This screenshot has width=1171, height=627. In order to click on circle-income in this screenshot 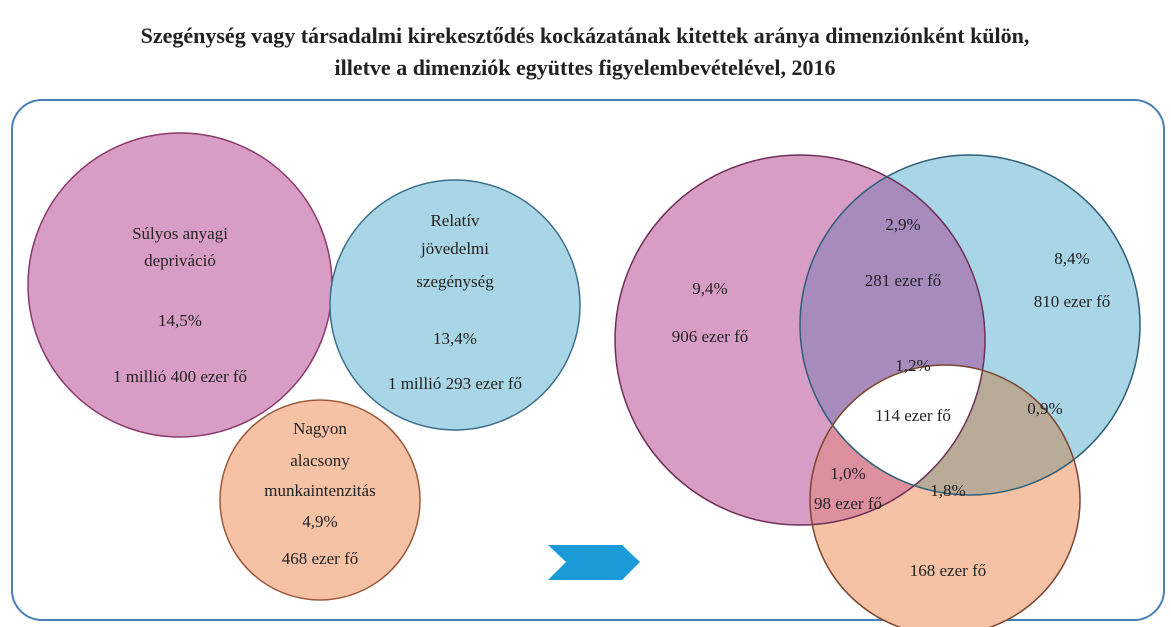, I will do `click(455, 305)`.